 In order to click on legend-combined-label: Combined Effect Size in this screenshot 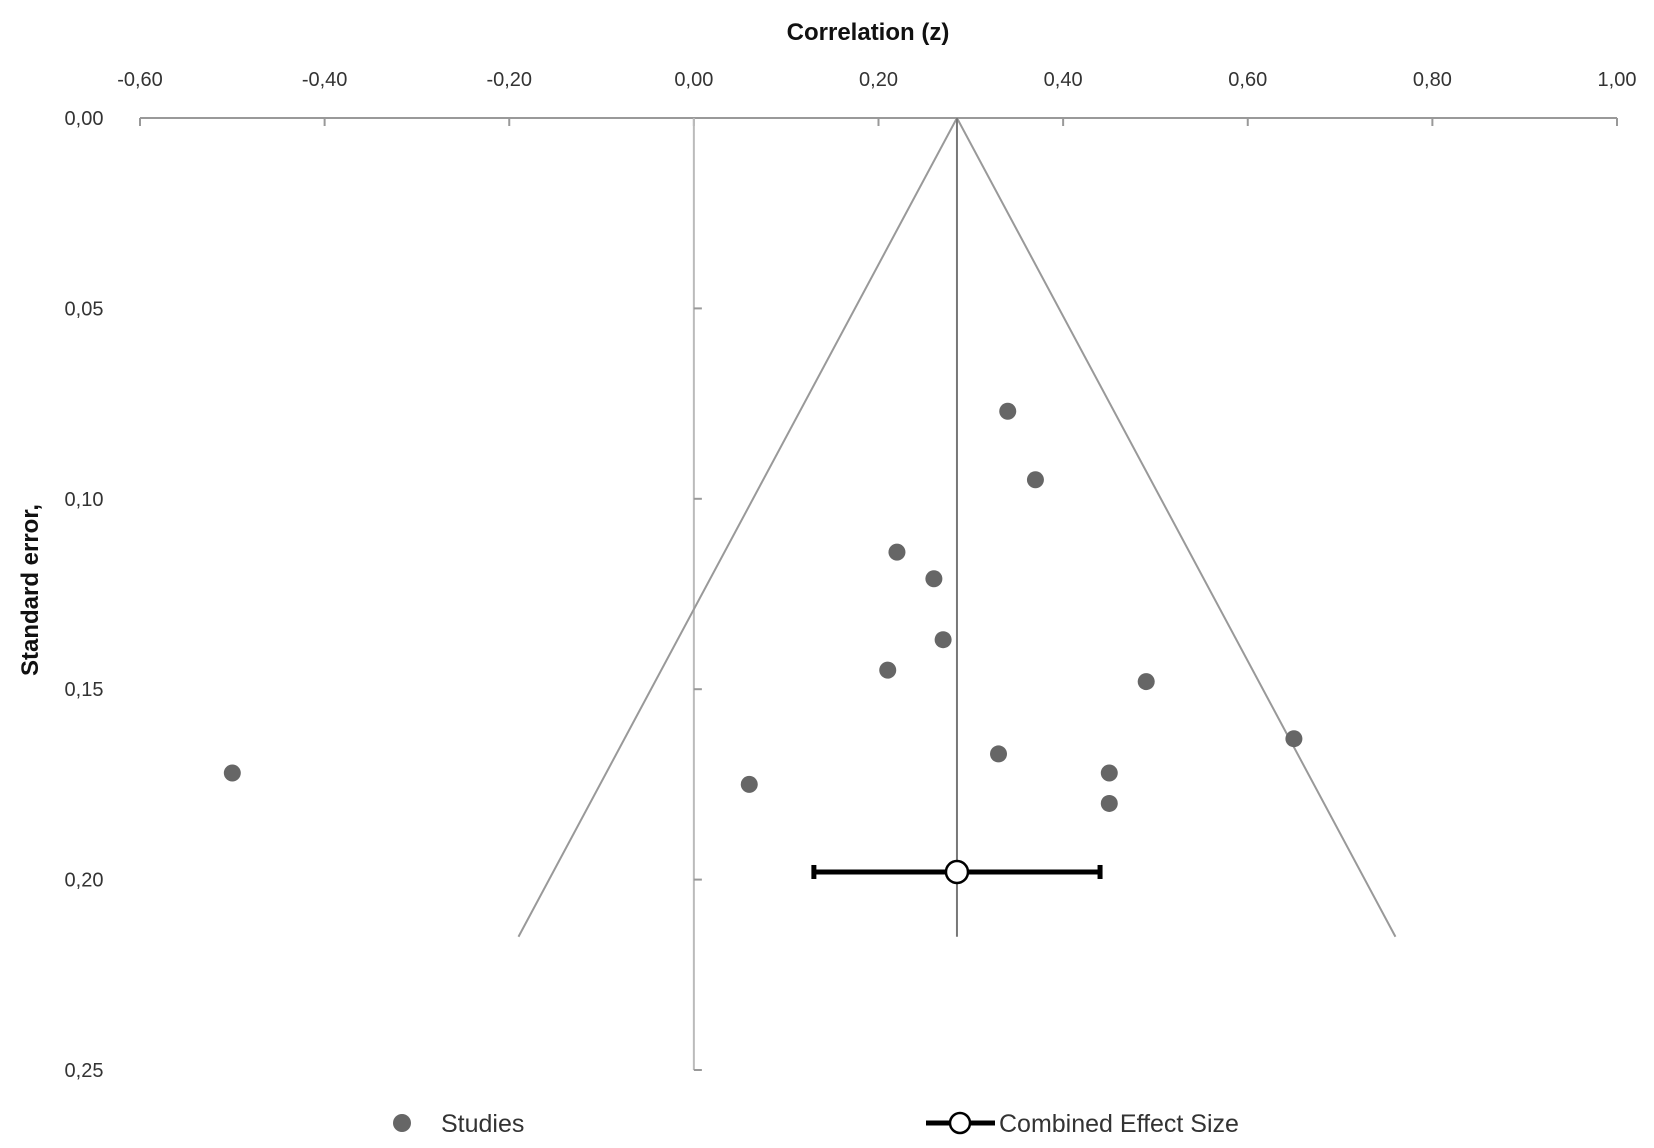, I will do `click(1119, 1124)`.